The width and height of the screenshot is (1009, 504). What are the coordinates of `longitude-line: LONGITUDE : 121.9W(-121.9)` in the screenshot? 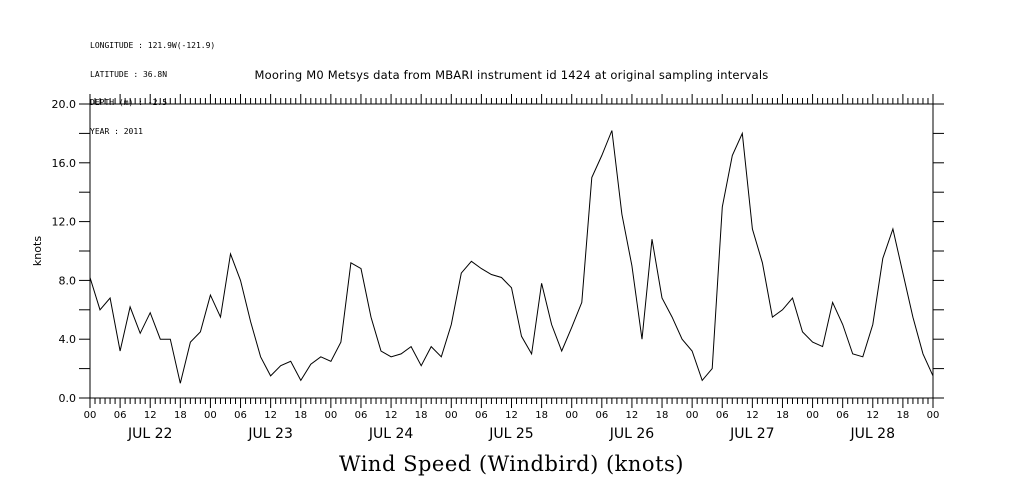 It's located at (153, 45).